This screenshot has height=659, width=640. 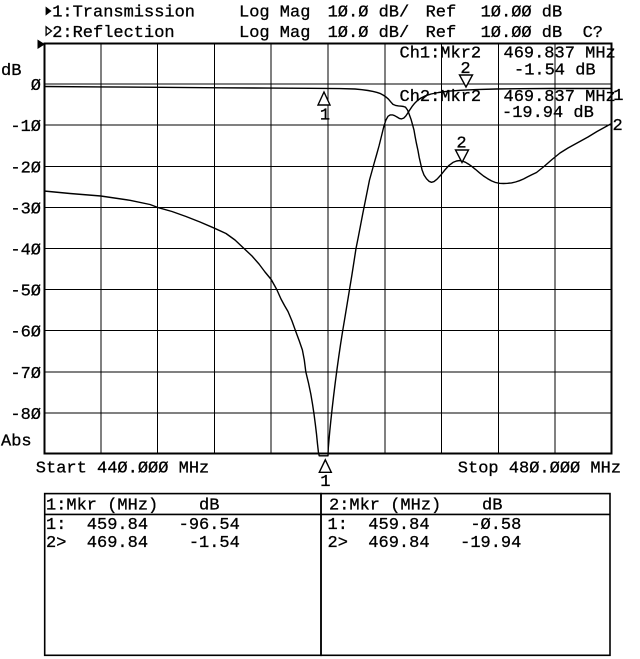 What do you see at coordinates (425, 525) in the screenshot?
I see `svg-text: 1: 459.84 -Ø.58` at bounding box center [425, 525].